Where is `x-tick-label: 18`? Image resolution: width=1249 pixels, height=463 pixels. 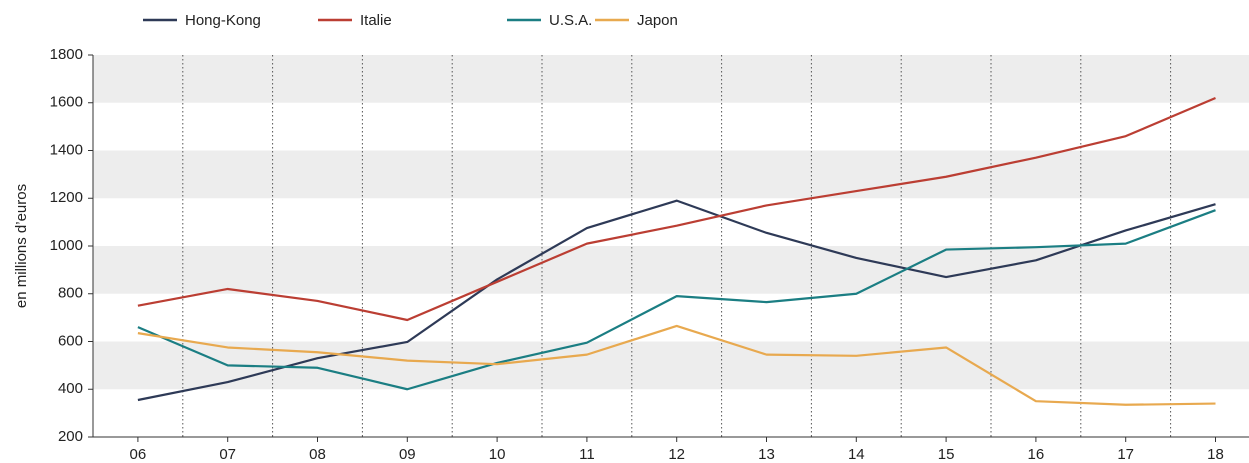 x-tick-label: 18 is located at coordinates (1215, 454).